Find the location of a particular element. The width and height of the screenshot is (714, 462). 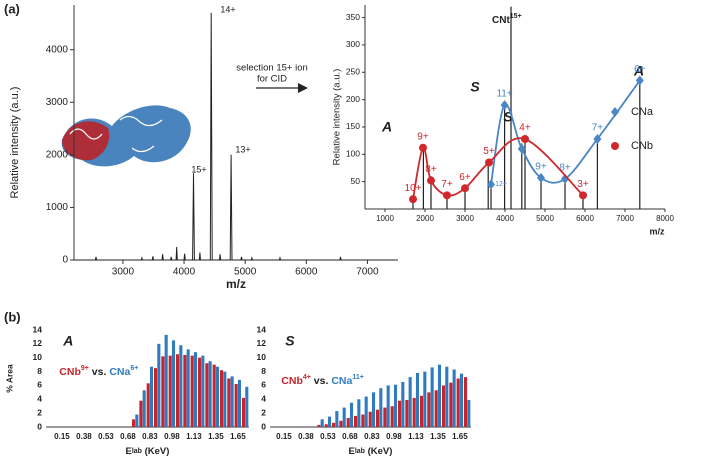

x-tick-label: 0.98 is located at coordinates (394, 436).